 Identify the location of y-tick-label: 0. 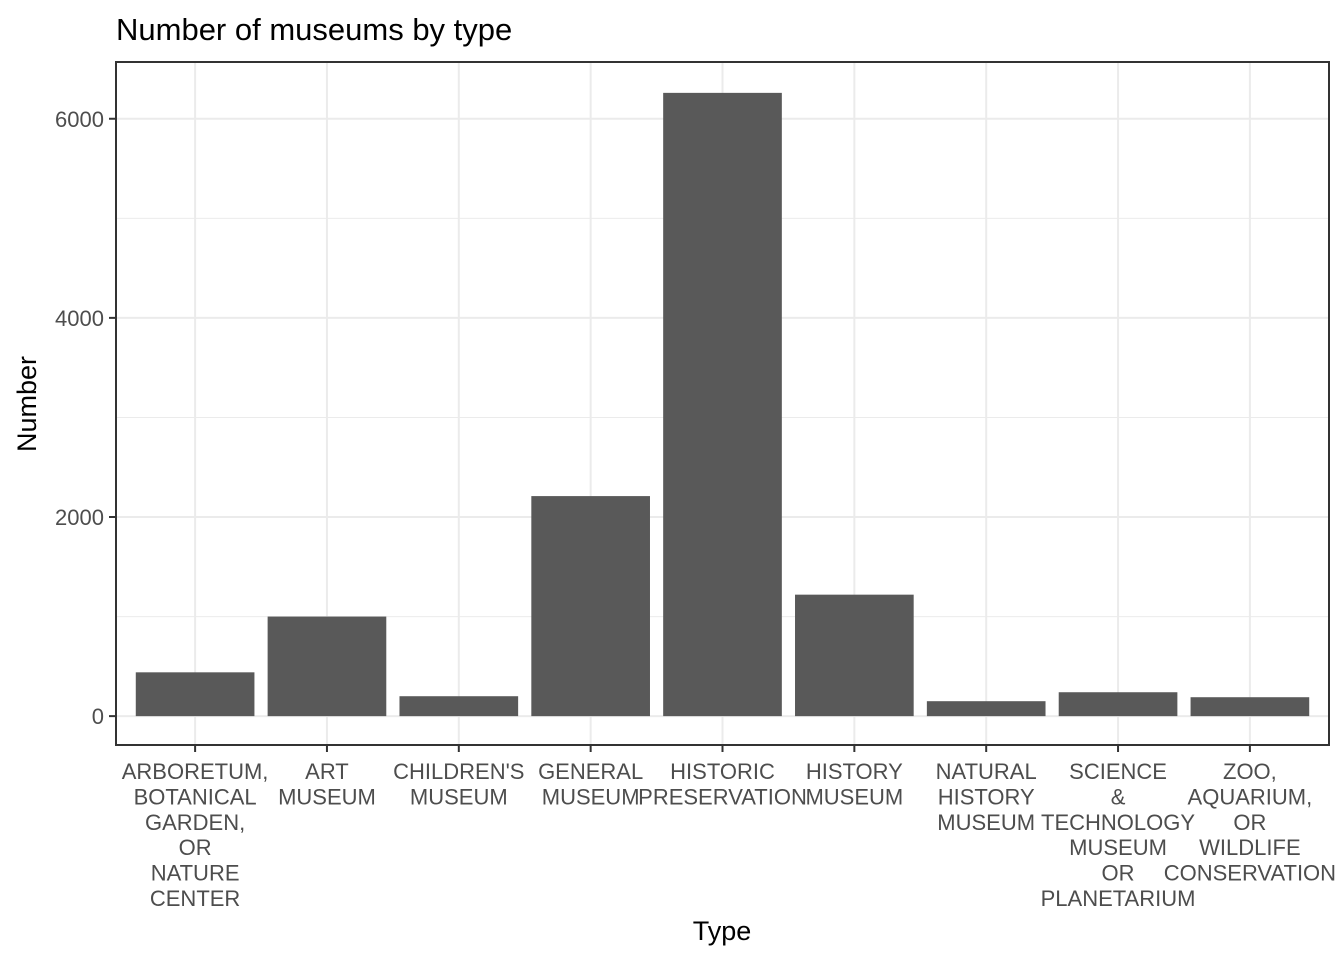
(98, 716).